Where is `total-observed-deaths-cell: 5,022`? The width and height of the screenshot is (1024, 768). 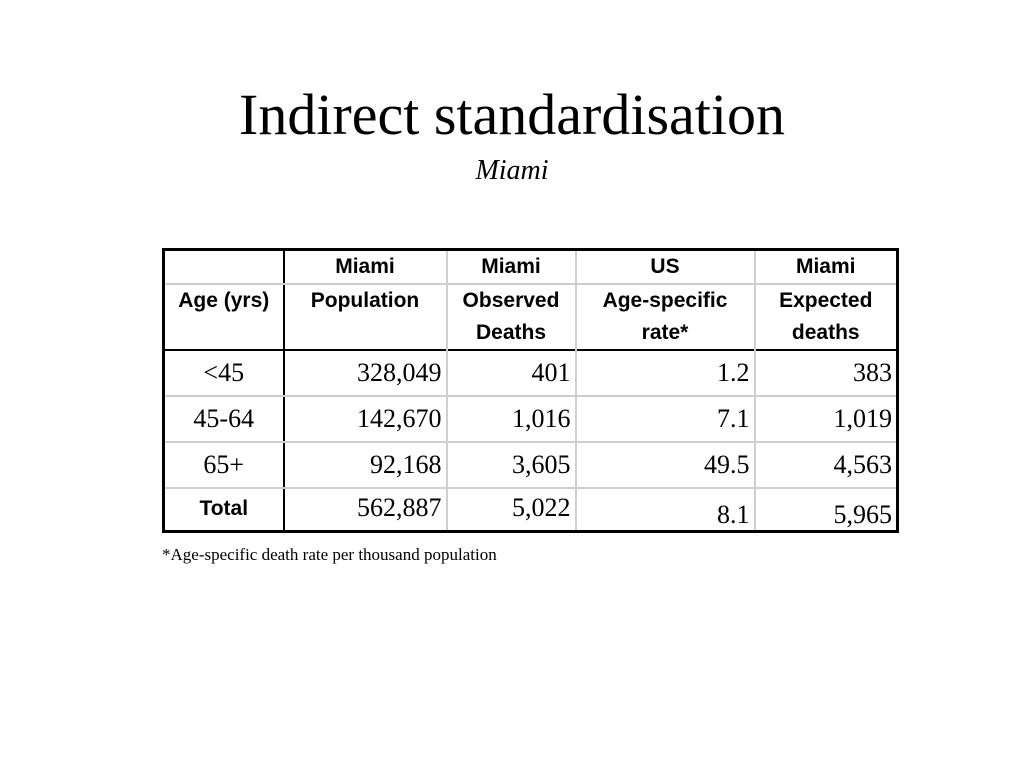
total-observed-deaths-cell: 5,022 is located at coordinates (510, 509).